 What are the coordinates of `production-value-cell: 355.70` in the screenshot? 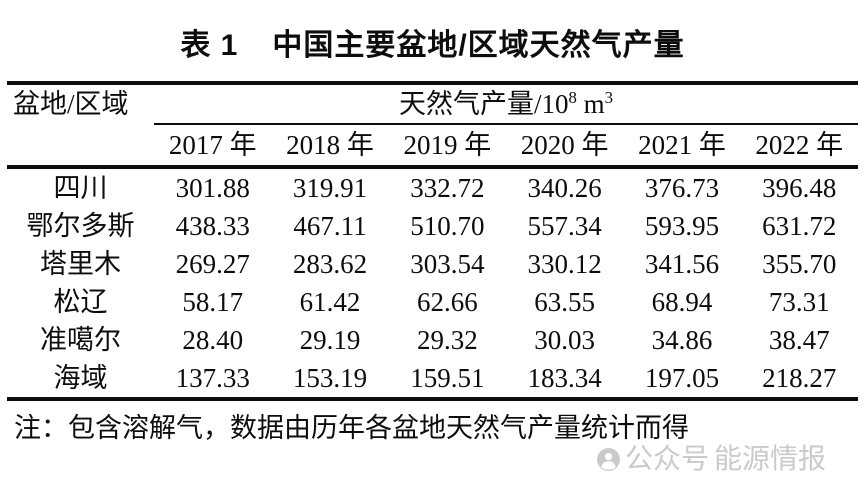 It's located at (799, 264).